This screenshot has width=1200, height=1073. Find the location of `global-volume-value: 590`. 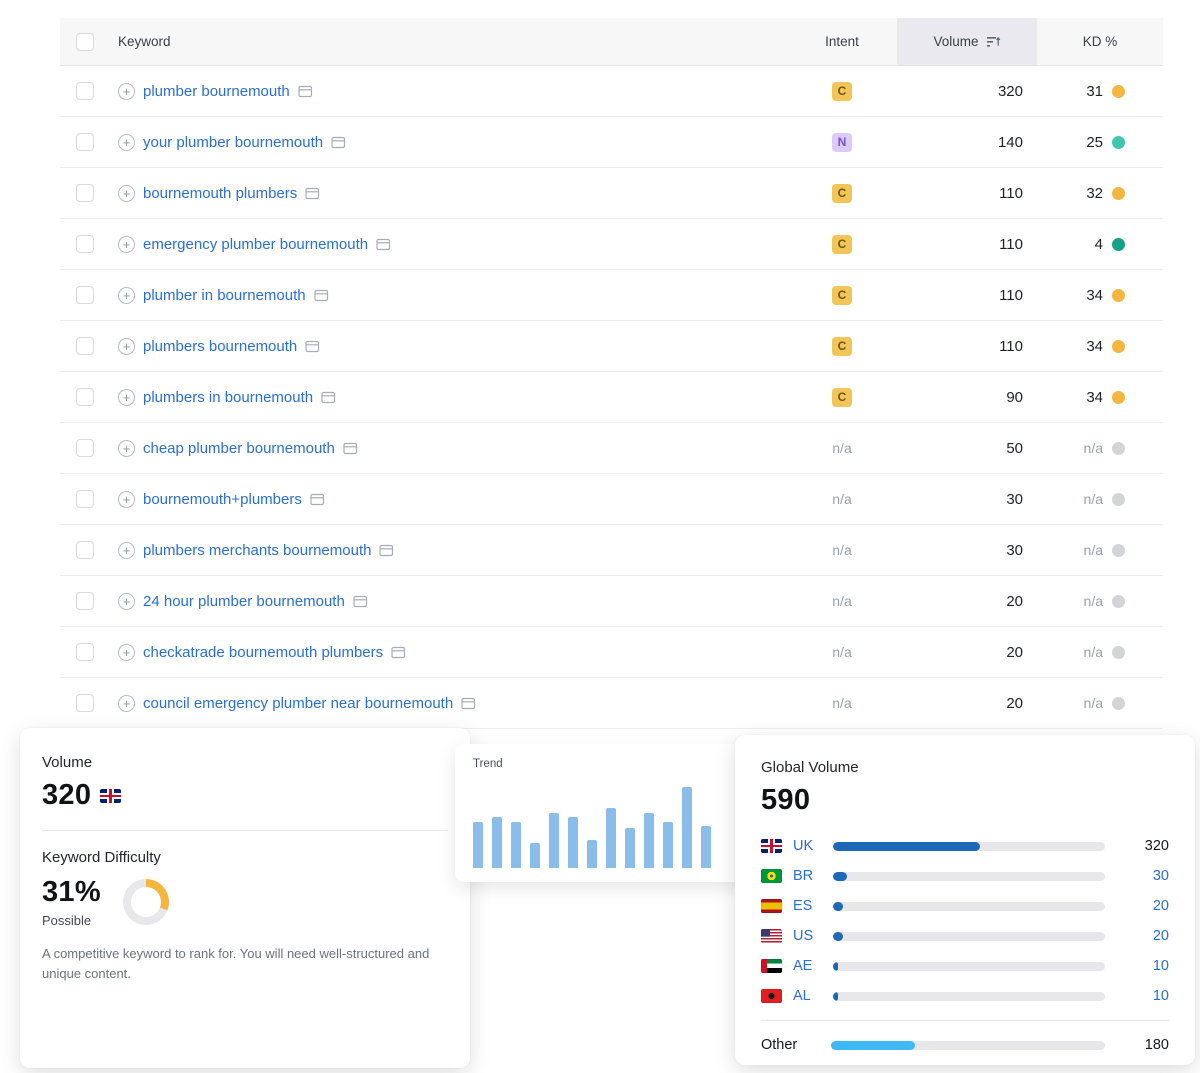

global-volume-value: 590 is located at coordinates (786, 800).